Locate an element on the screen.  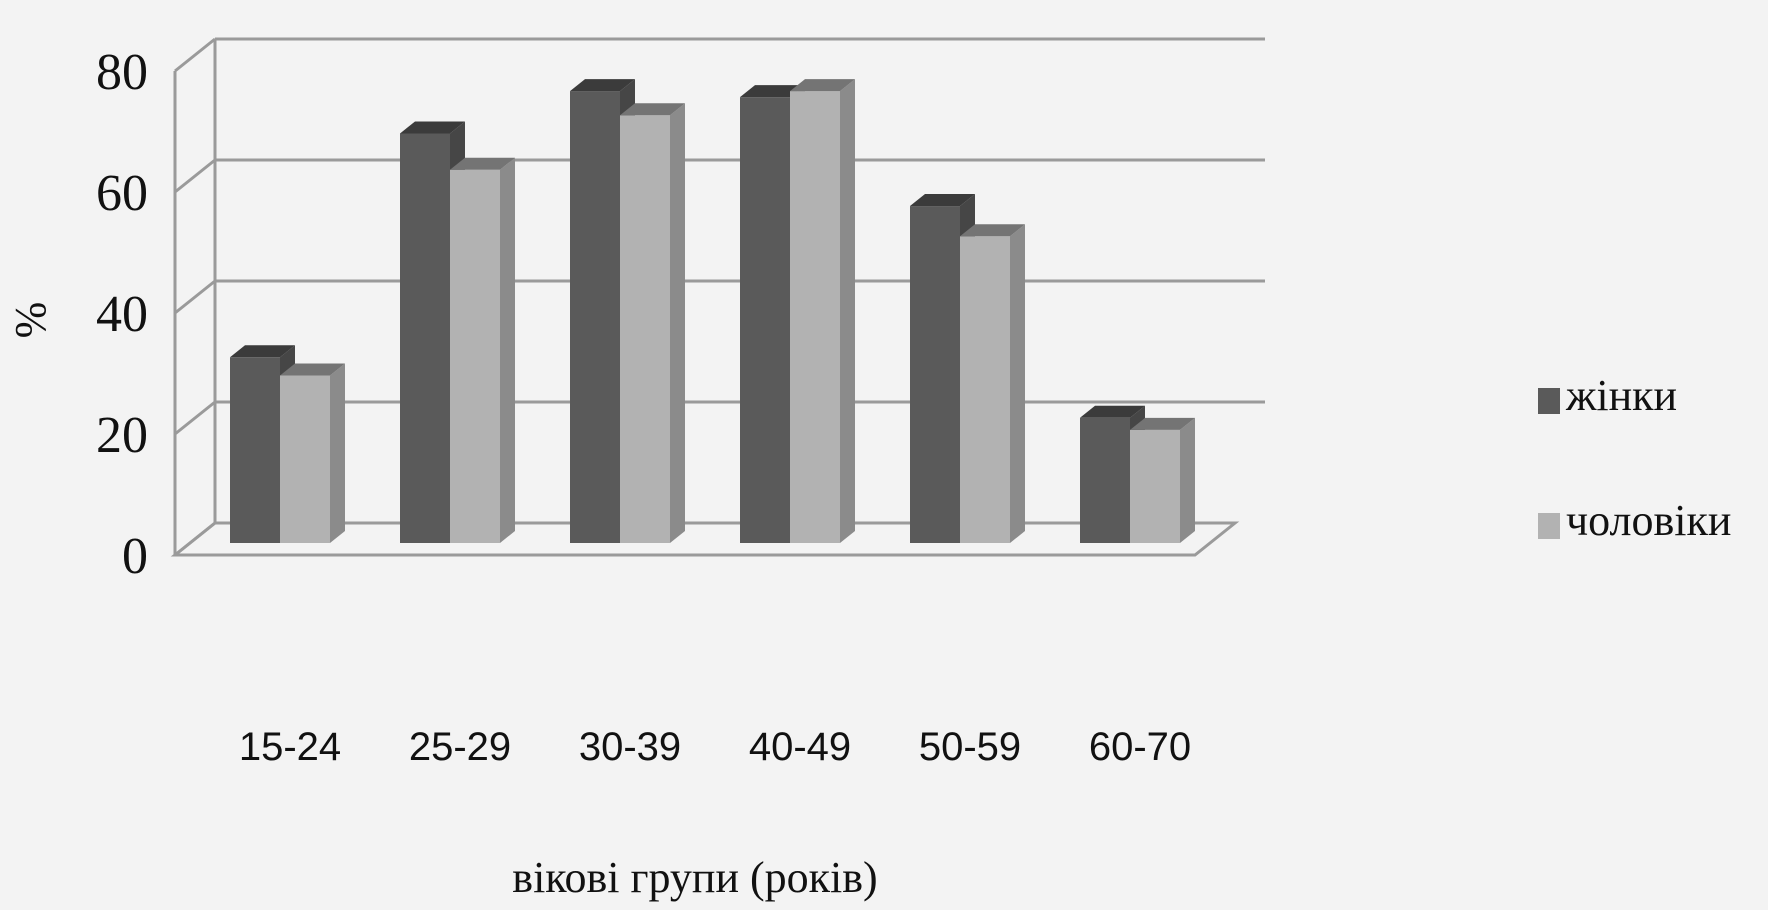
y-axis-title: % is located at coordinates (30, 320).